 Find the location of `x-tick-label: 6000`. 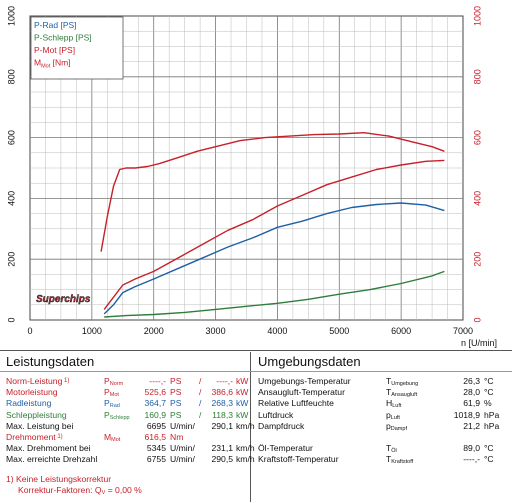

x-tick-label: 6000 is located at coordinates (401, 331).